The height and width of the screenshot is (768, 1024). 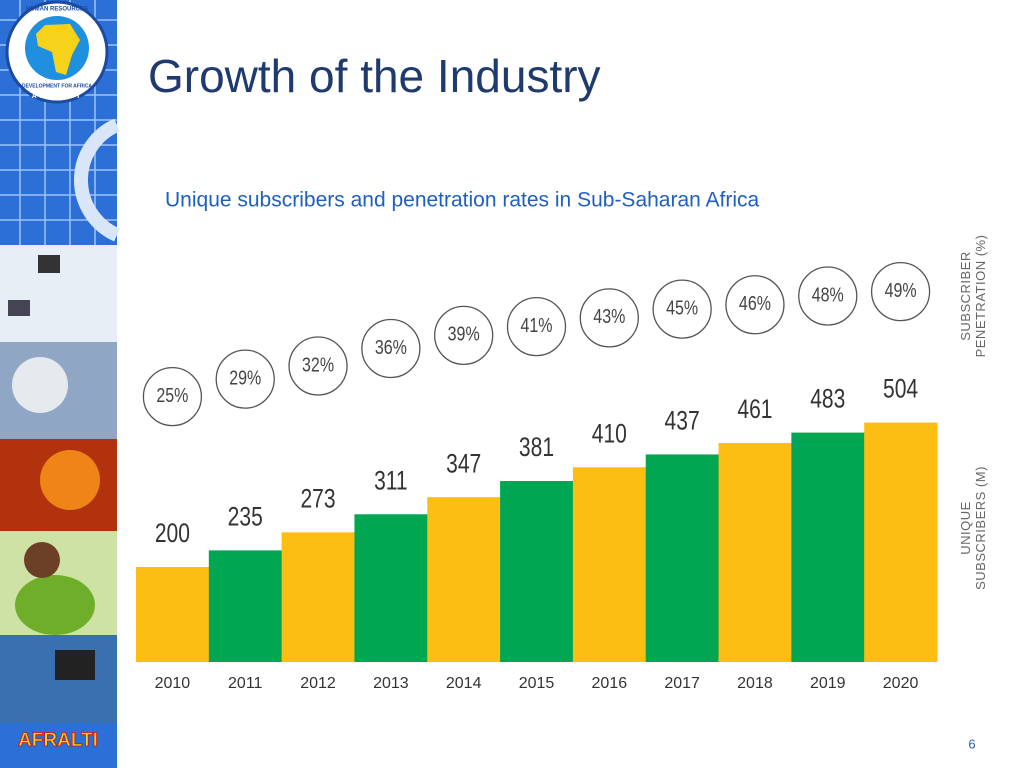 I want to click on x-tick-label: 2012, so click(x=318, y=683).